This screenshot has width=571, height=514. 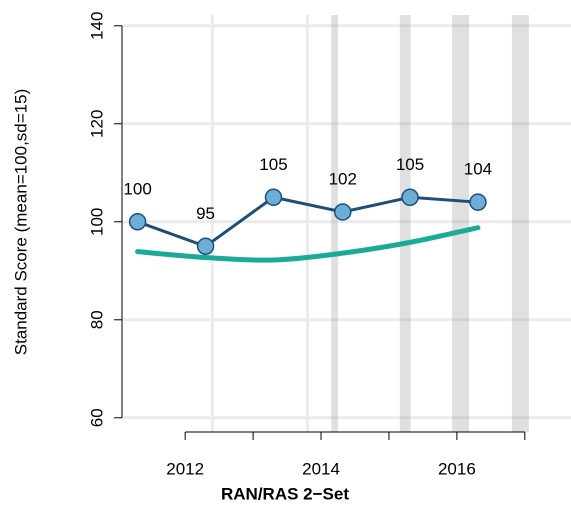 What do you see at coordinates (478, 169) in the screenshot?
I see `data-label: 104` at bounding box center [478, 169].